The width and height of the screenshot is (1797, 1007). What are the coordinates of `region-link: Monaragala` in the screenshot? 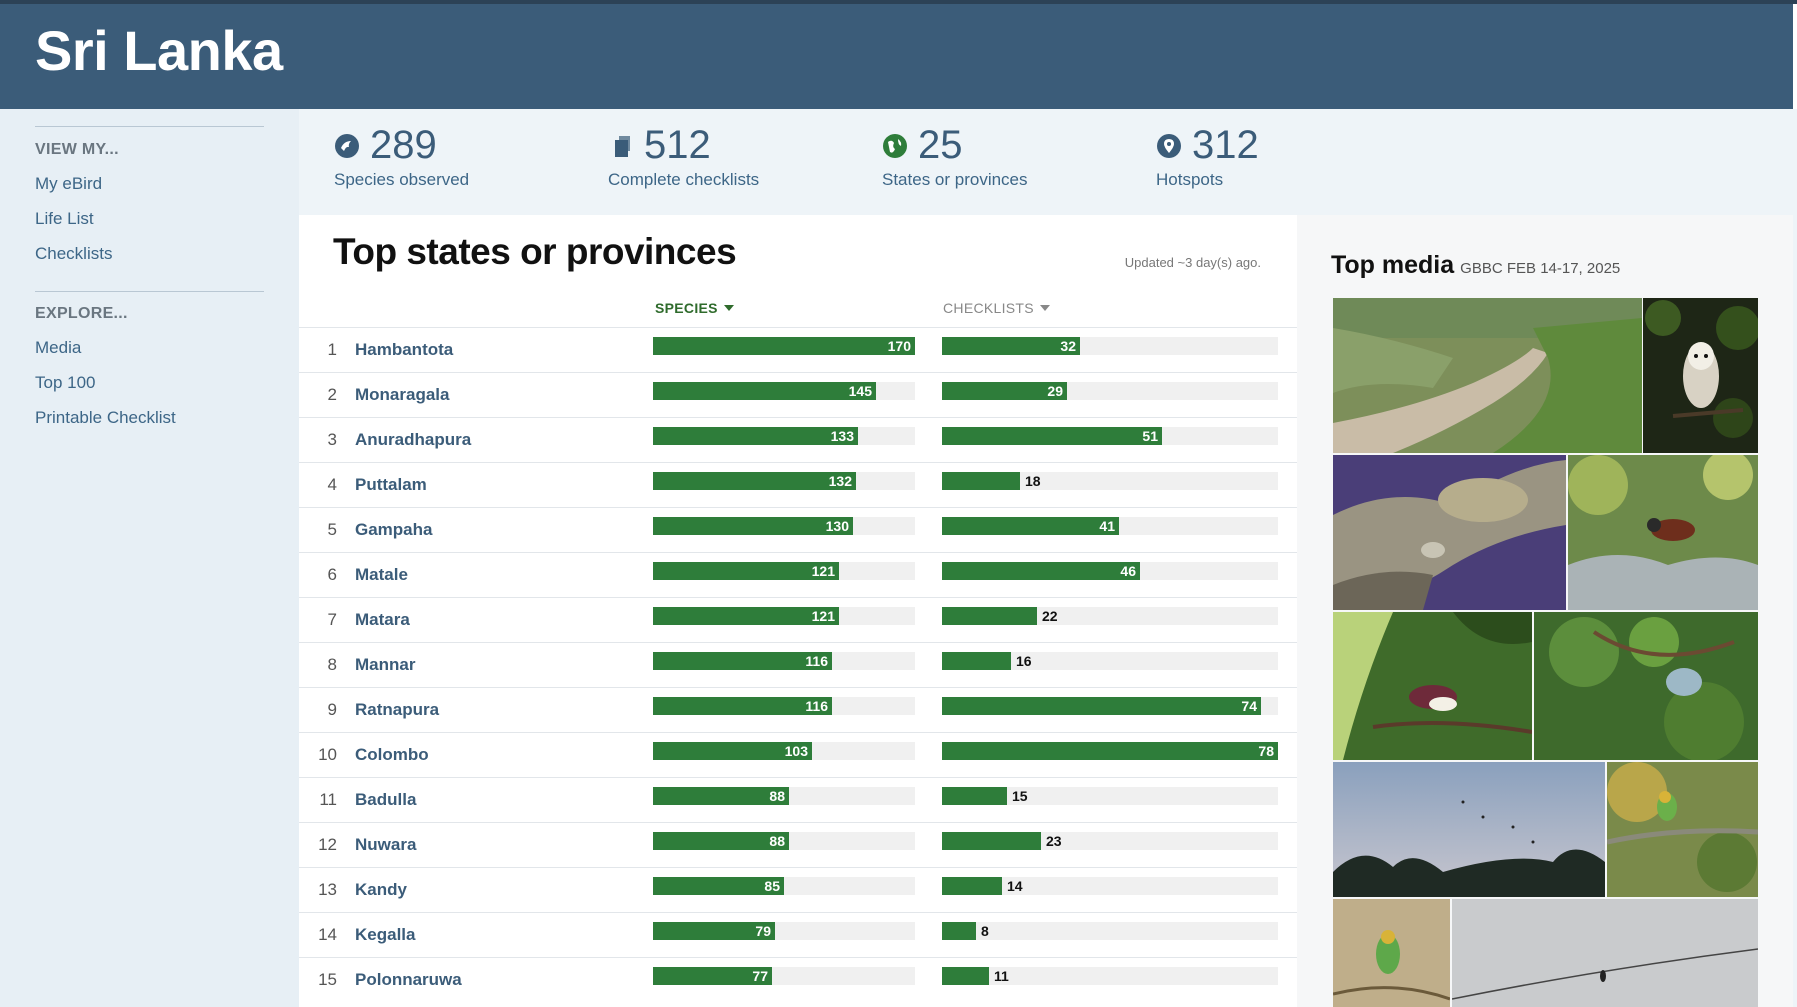 It's located at (402, 394).